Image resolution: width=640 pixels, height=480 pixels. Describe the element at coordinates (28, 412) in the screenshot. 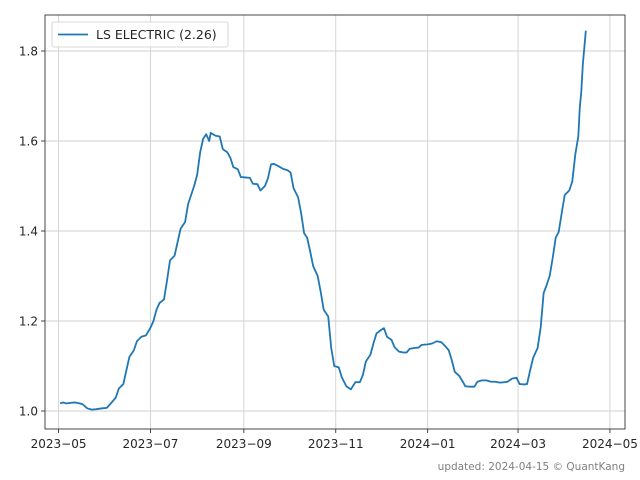

I see `y-tick-label: 1.0` at that location.